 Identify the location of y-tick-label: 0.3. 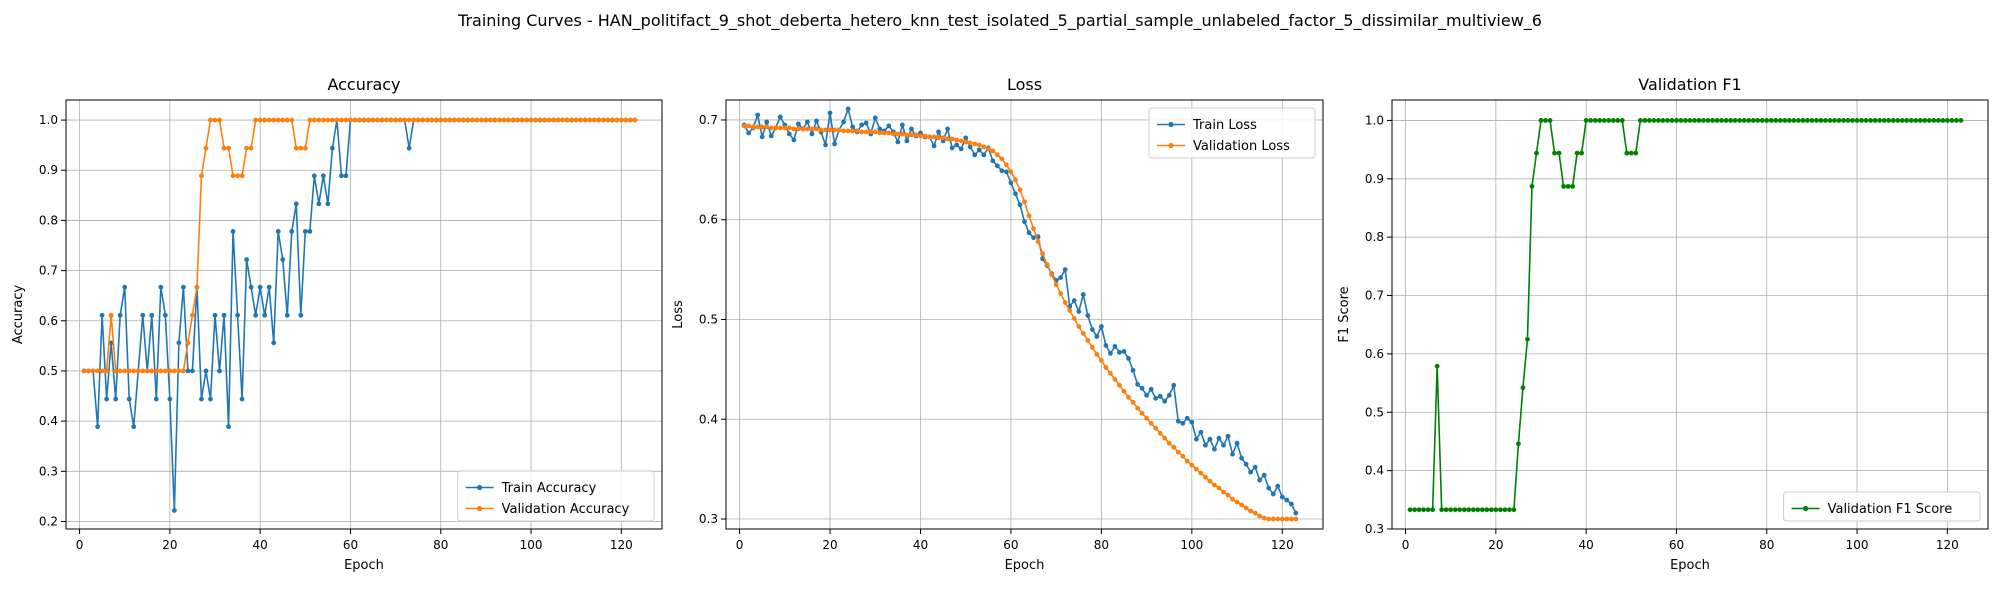
(48, 471).